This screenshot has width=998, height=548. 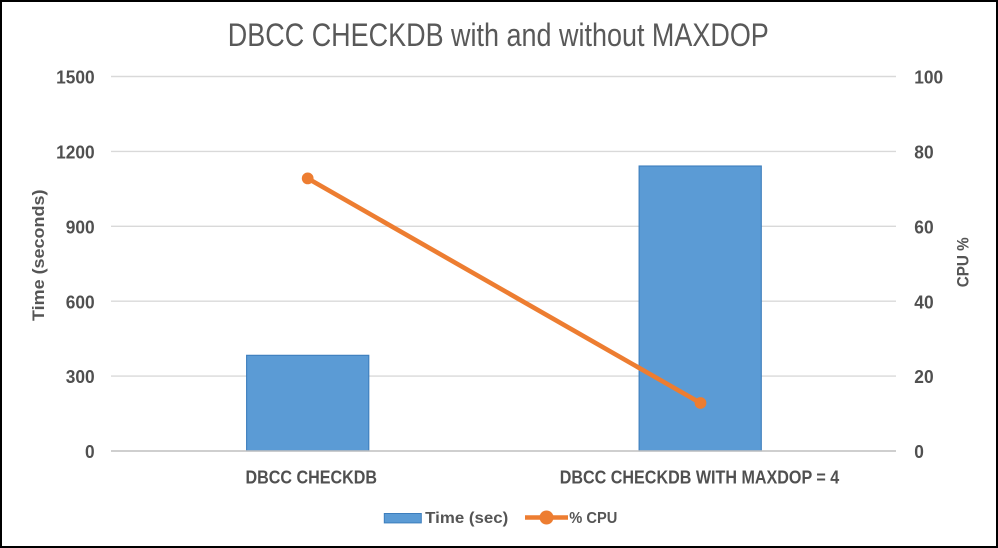 What do you see at coordinates (75, 153) in the screenshot?
I see `svg-text: 1200` at bounding box center [75, 153].